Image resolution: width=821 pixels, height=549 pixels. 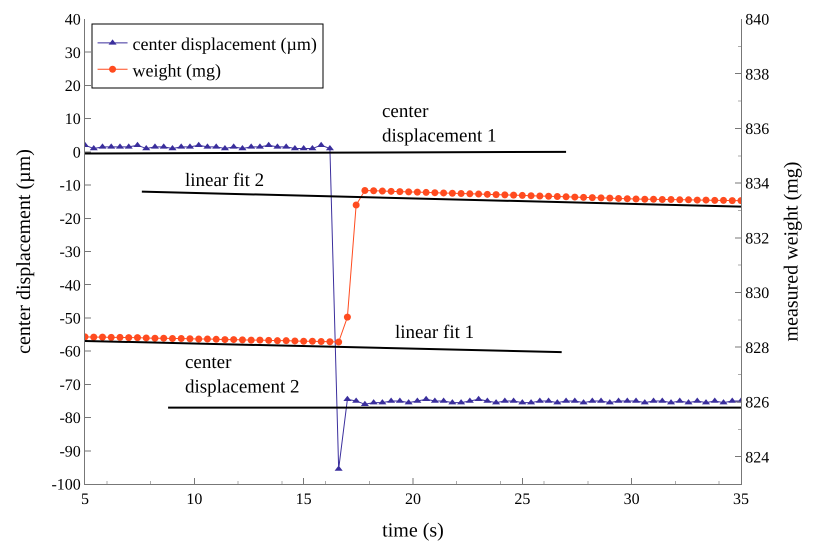 What do you see at coordinates (224, 180) in the screenshot?
I see `annotation: linear fit 2` at bounding box center [224, 180].